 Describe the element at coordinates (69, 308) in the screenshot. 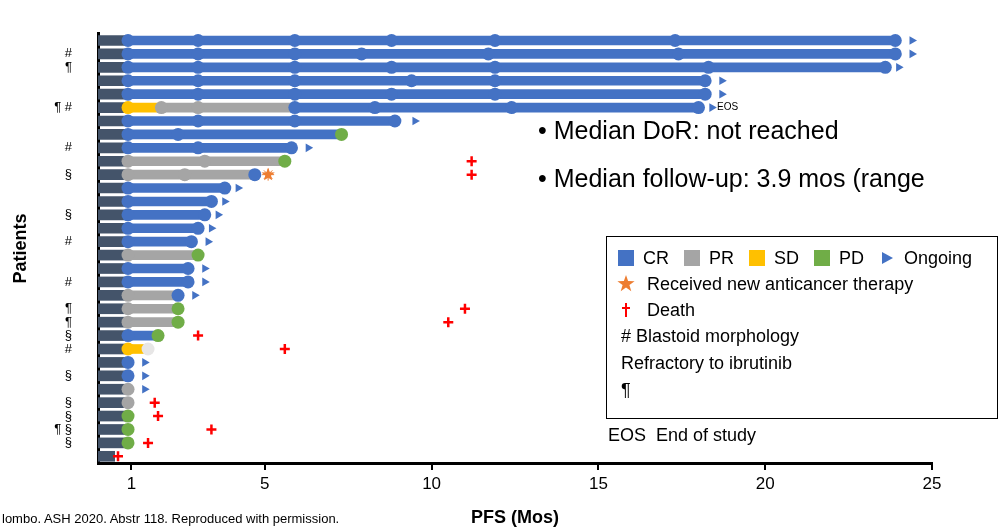

I see `y-tick-label: ¶` at that location.